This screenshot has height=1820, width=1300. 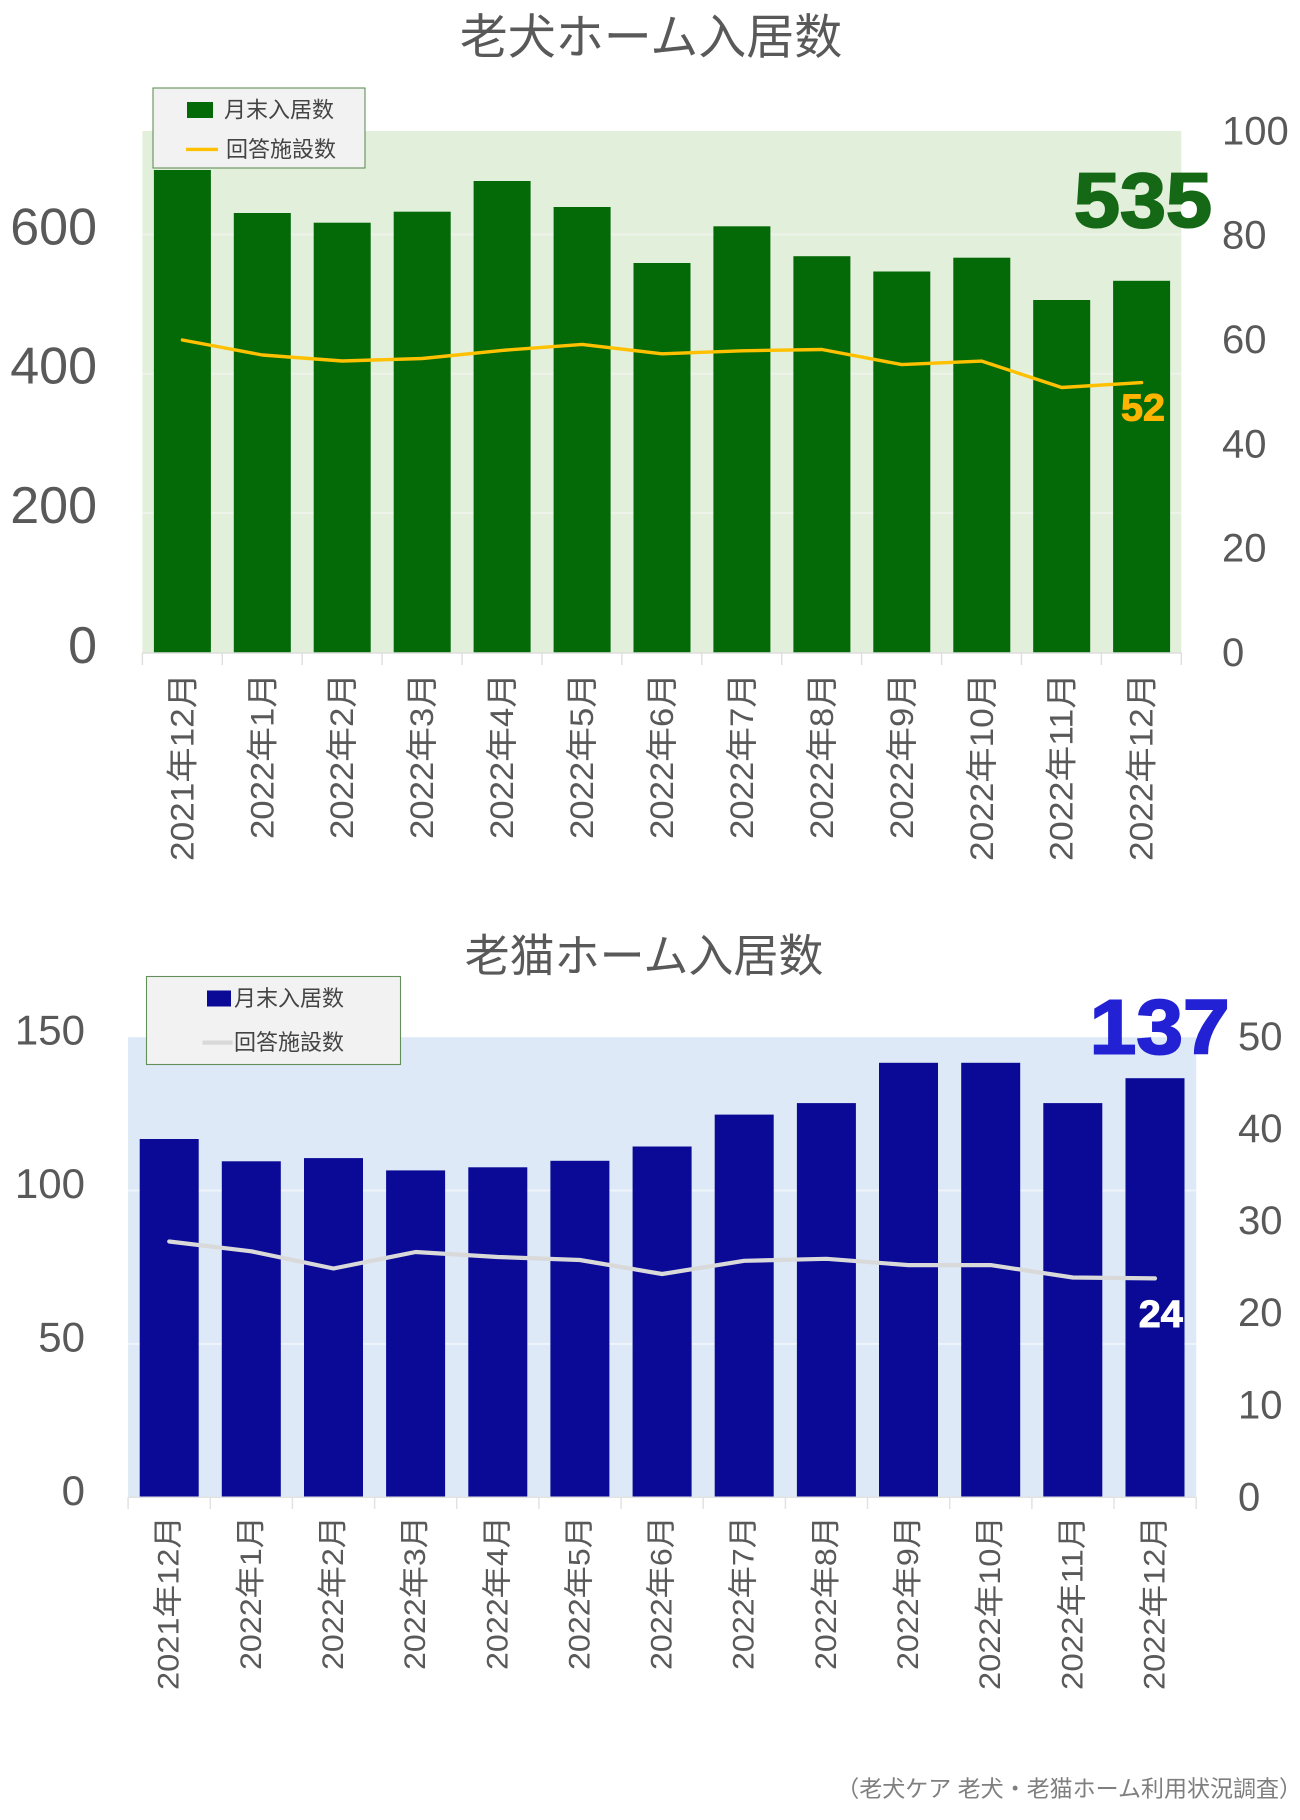 I want to click on svg-text: 80, so click(x=1244, y=236).